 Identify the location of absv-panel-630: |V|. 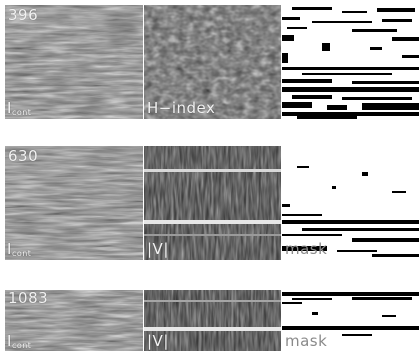
(212, 203).